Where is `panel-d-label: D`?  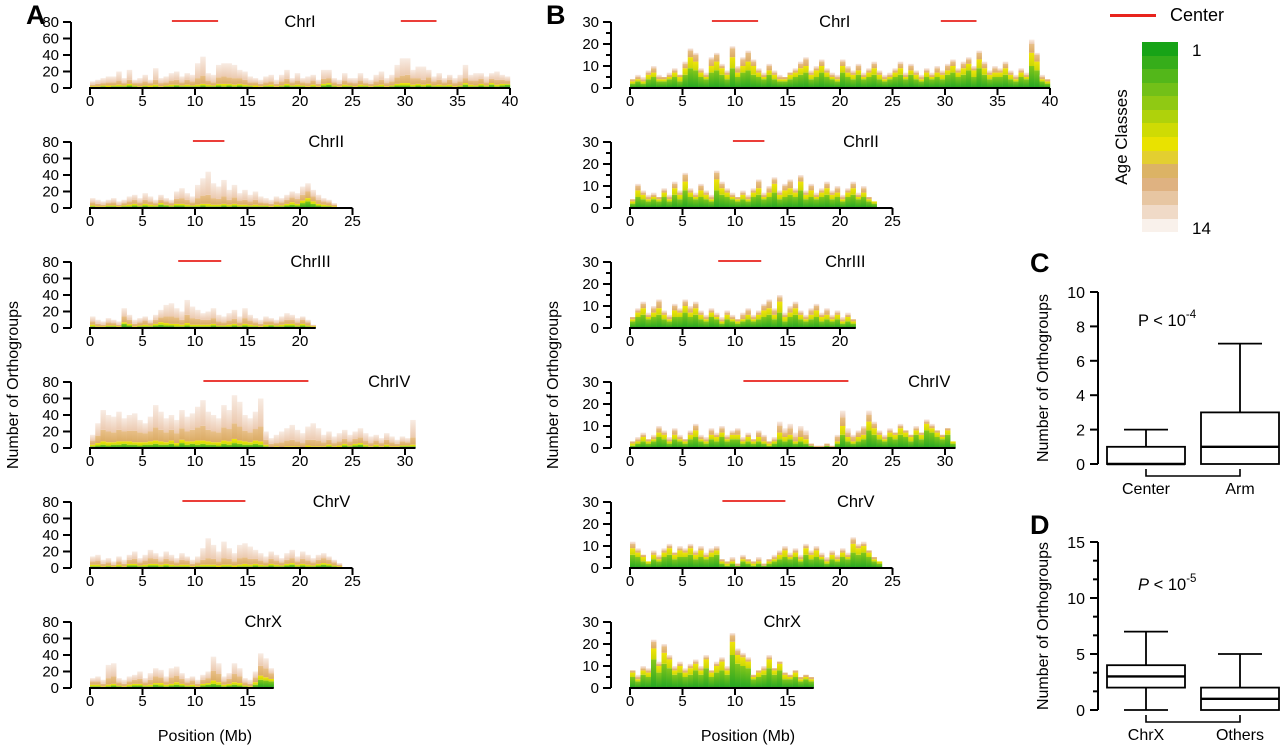 panel-d-label: D is located at coordinates (1040, 525).